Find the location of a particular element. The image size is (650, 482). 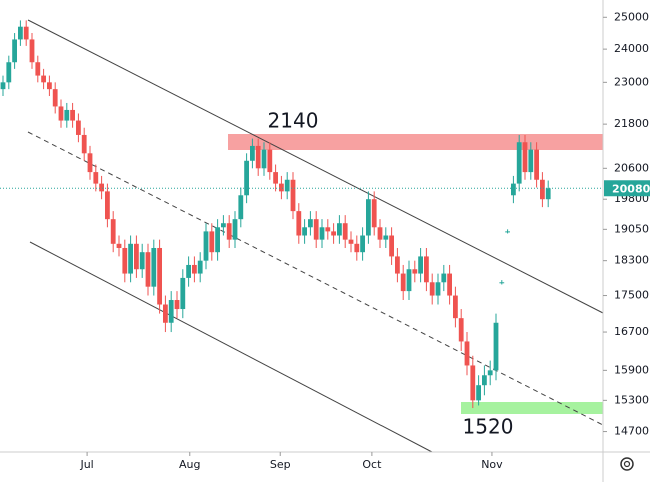

last-price-label: 20080 is located at coordinates (631, 188).